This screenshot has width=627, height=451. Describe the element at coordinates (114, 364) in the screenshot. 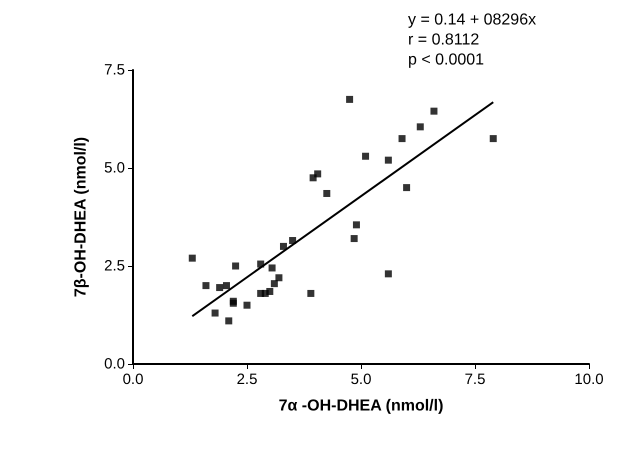

I see `y-tick-label: 0.0` at that location.